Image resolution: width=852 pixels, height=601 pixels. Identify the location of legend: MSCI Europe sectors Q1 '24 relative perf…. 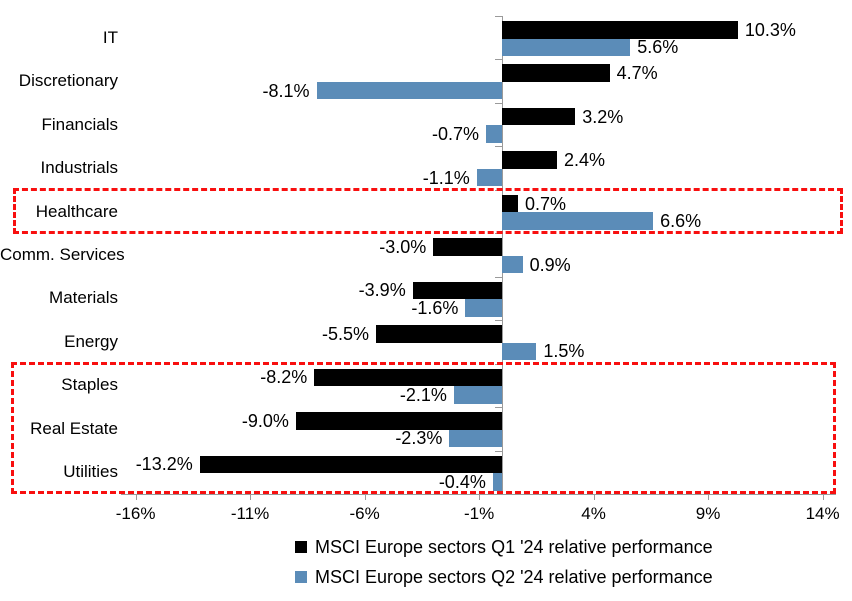
(504, 562).